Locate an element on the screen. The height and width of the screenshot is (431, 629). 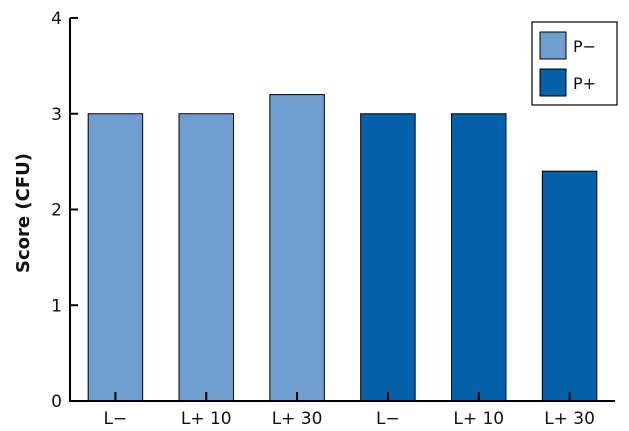
legend-label-p-plus: P+ is located at coordinates (584, 83).